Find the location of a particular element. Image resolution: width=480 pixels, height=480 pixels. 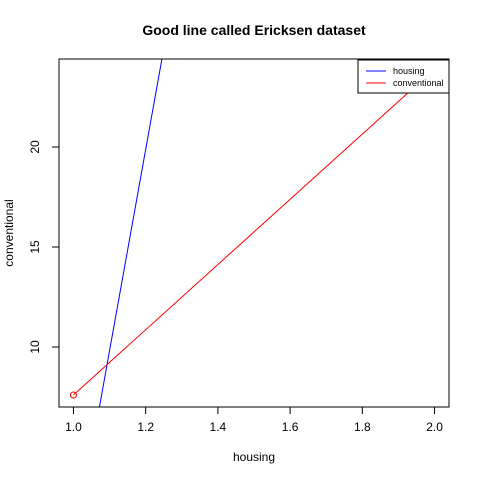

y-axis: 10 15 20 is located at coordinates (43, 247).